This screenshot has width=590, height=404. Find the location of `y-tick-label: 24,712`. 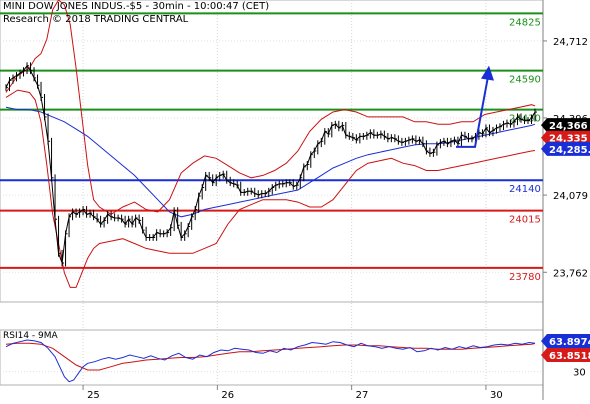

y-tick-label: 24,712 is located at coordinates (570, 42).